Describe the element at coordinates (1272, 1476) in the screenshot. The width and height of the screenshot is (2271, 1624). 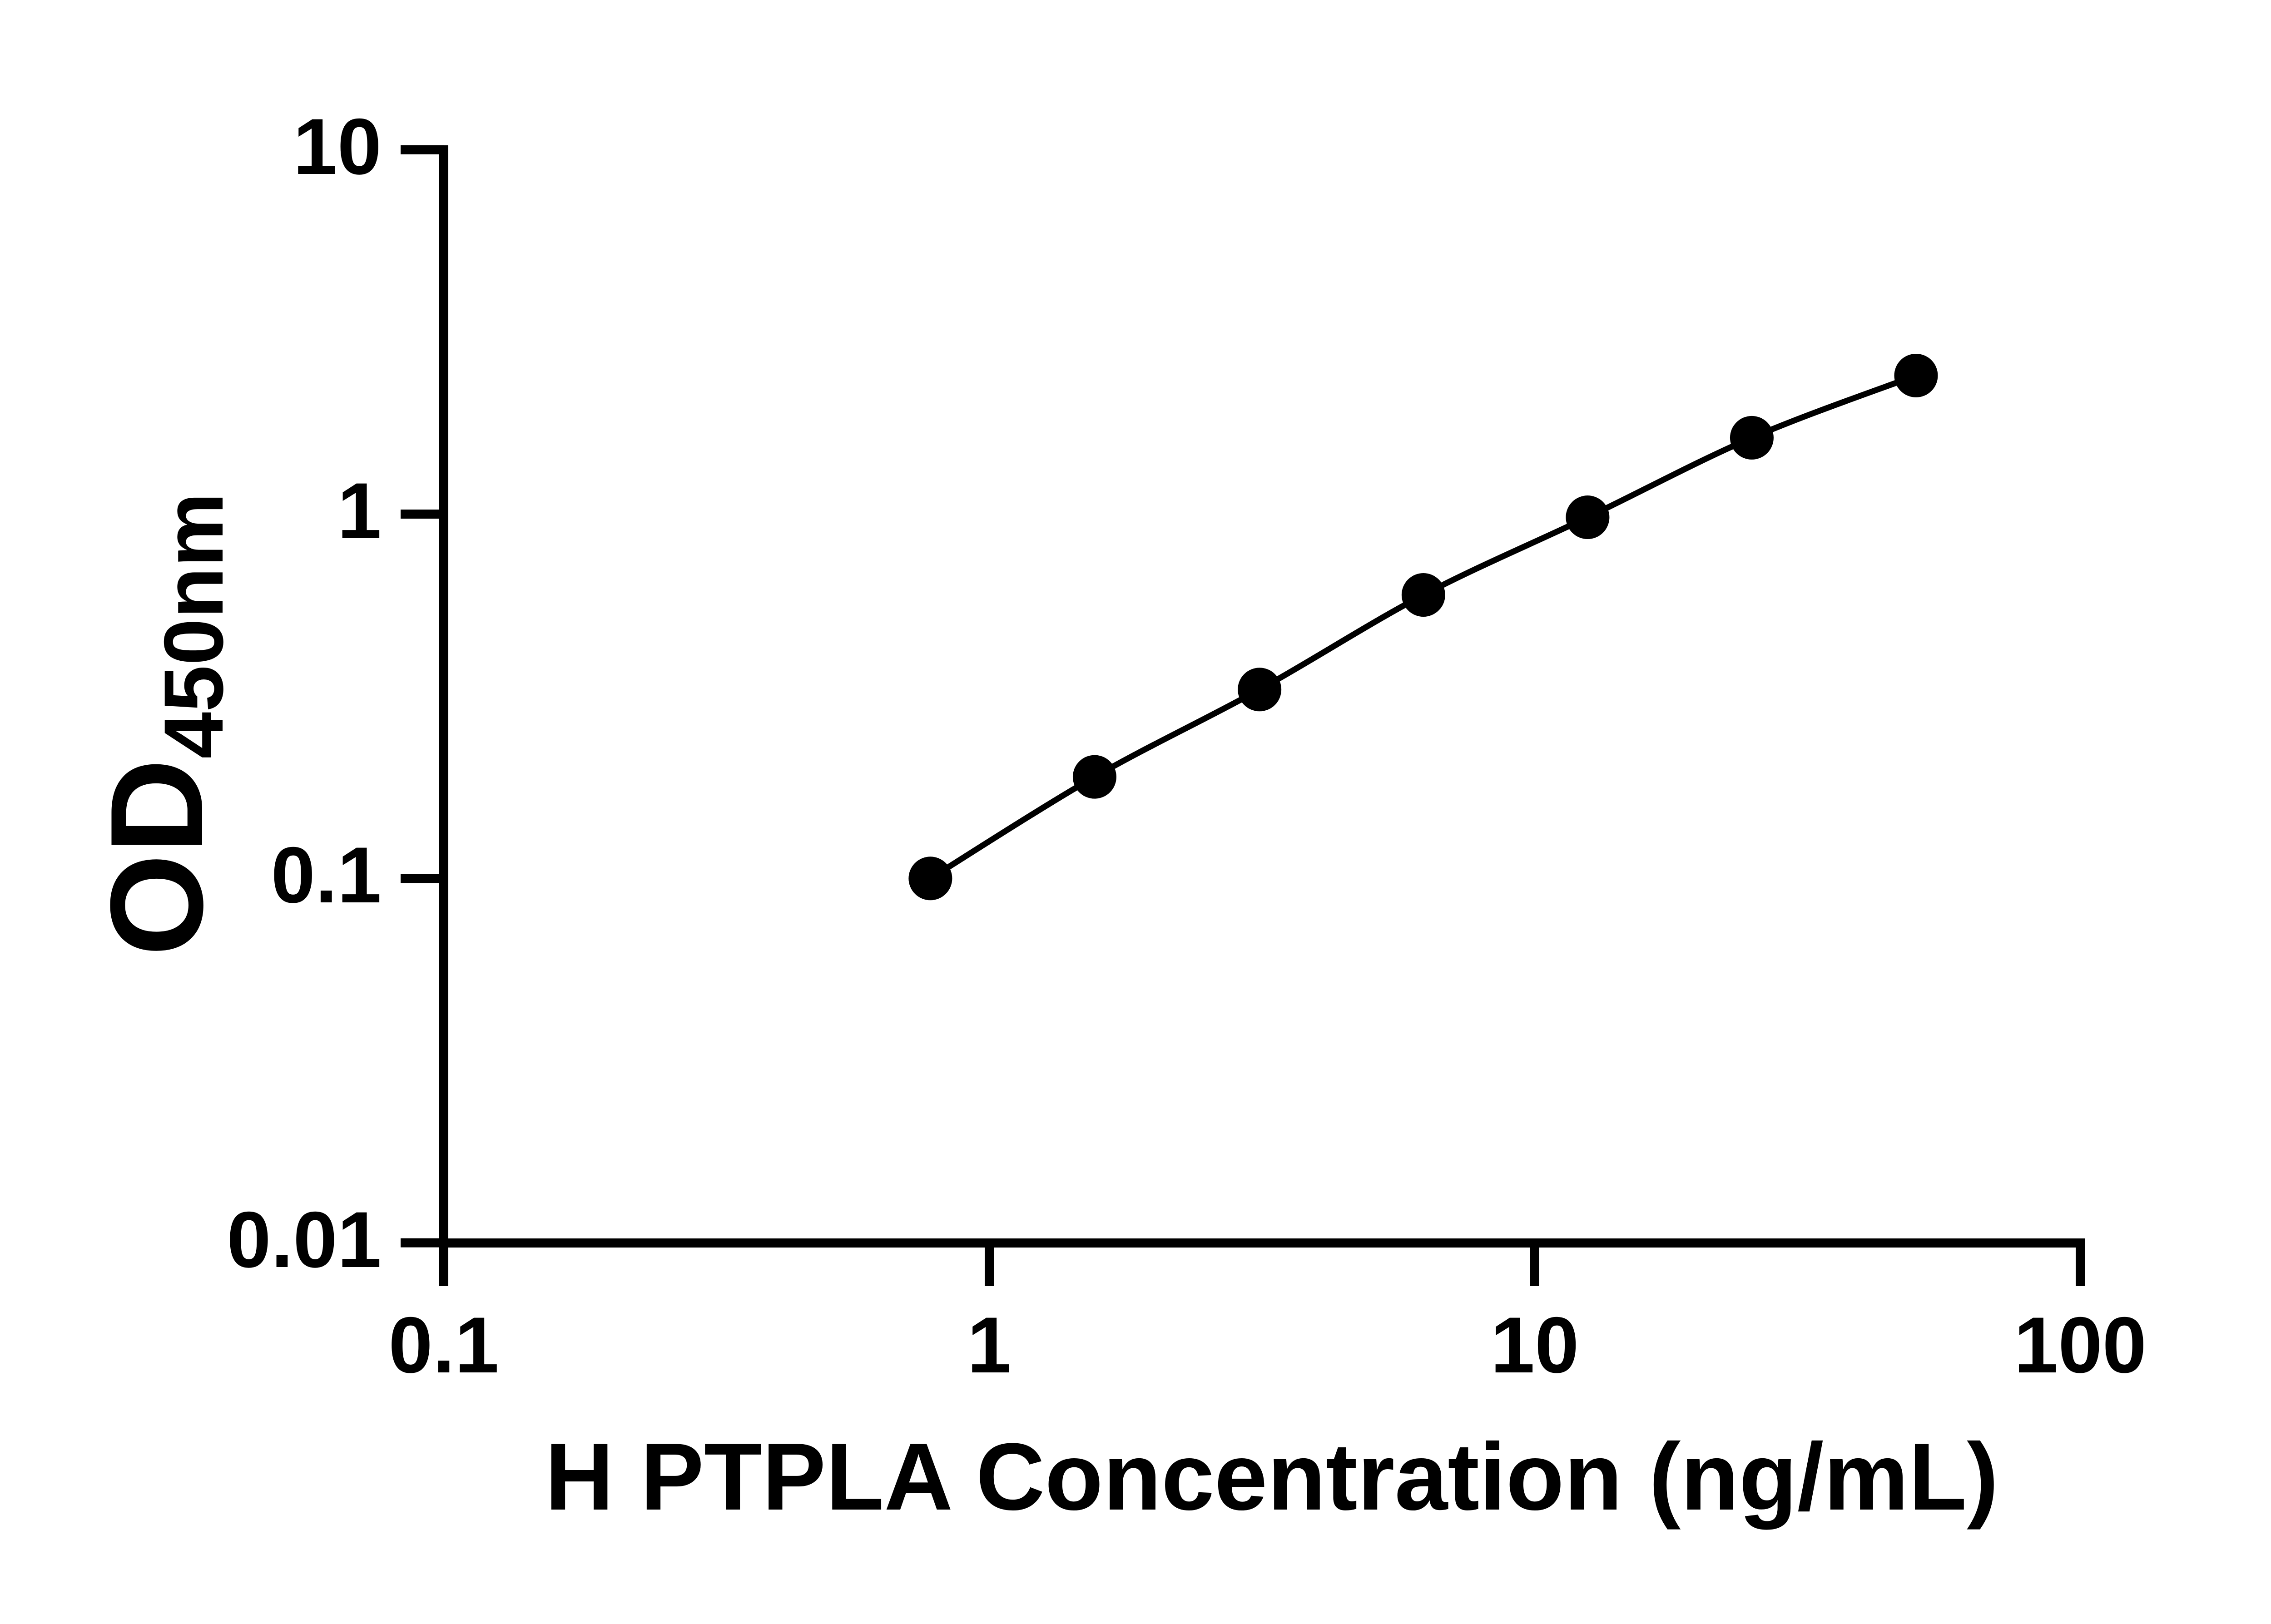
I see `x-axis-title: H PTPLA Concentration (ng/mL)` at that location.